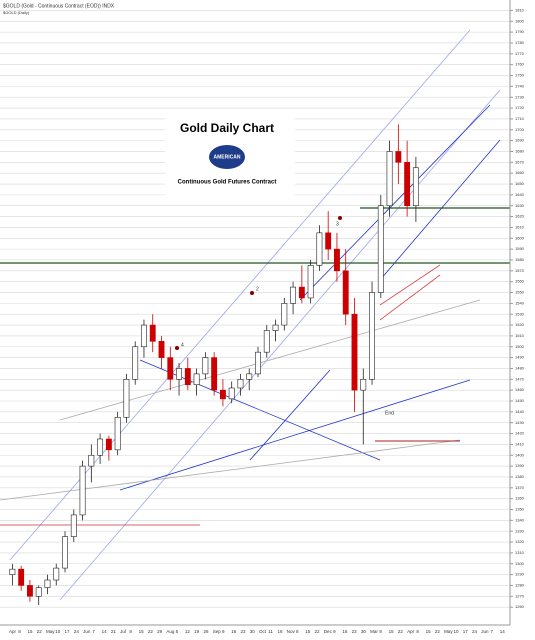 Image resolution: width=535 pixels, height=640 pixels. Describe the element at coordinates (520, 85) in the screenshot. I see `y-tick-label: 1740` at that location.